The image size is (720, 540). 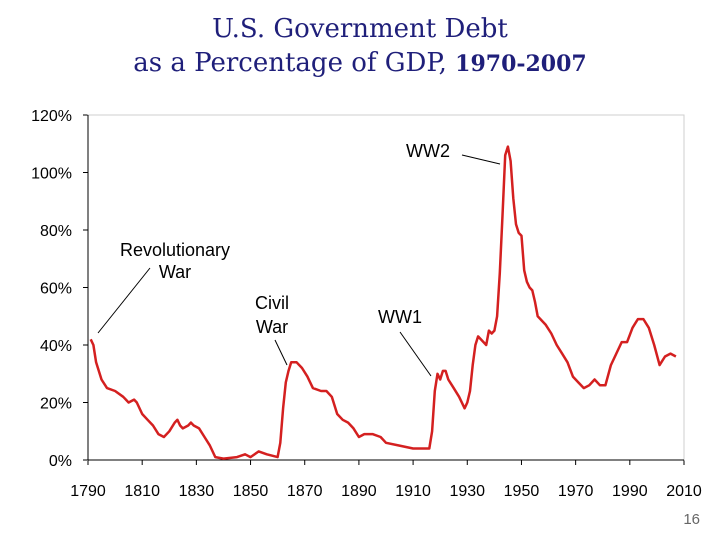 I want to click on y-tick-label: 0%, so click(x=60, y=461).